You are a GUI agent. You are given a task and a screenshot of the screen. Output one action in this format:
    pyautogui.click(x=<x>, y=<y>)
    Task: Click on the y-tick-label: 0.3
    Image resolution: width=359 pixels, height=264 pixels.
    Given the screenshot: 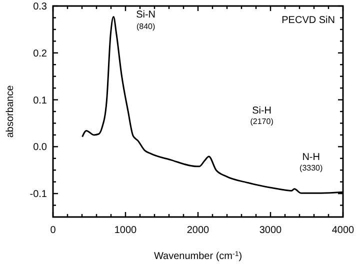 What is the action you would take?
    pyautogui.click(x=40, y=7)
    